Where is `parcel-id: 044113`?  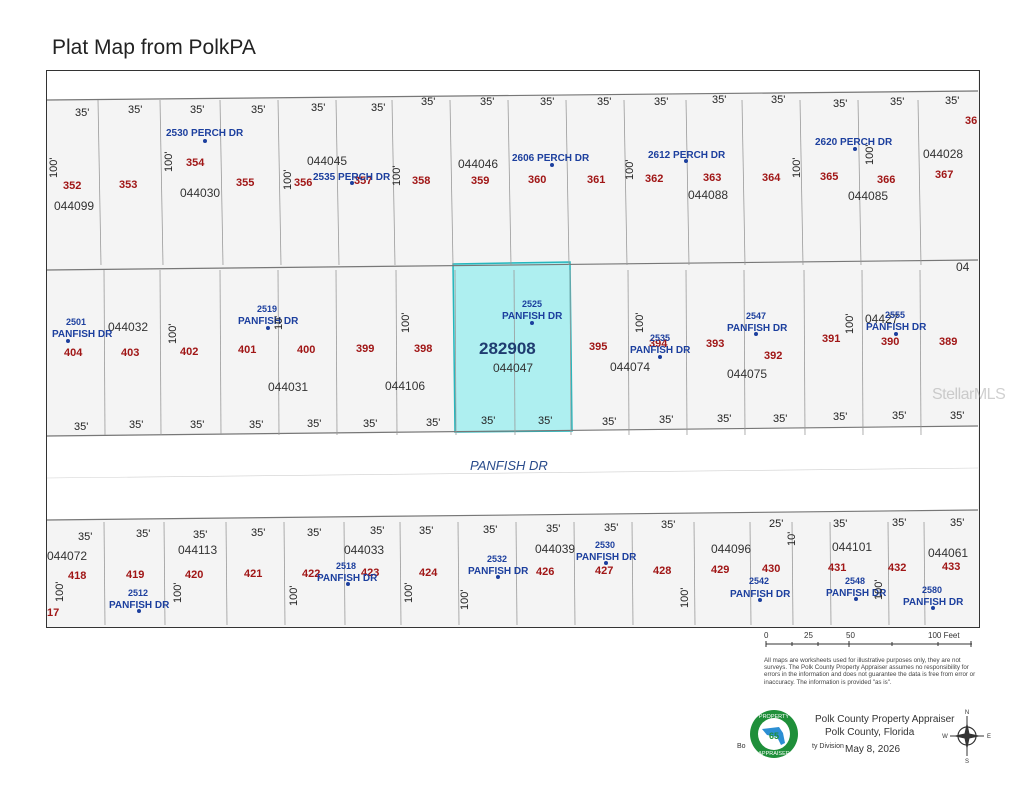
parcel-id: 044113 is located at coordinates (197, 550).